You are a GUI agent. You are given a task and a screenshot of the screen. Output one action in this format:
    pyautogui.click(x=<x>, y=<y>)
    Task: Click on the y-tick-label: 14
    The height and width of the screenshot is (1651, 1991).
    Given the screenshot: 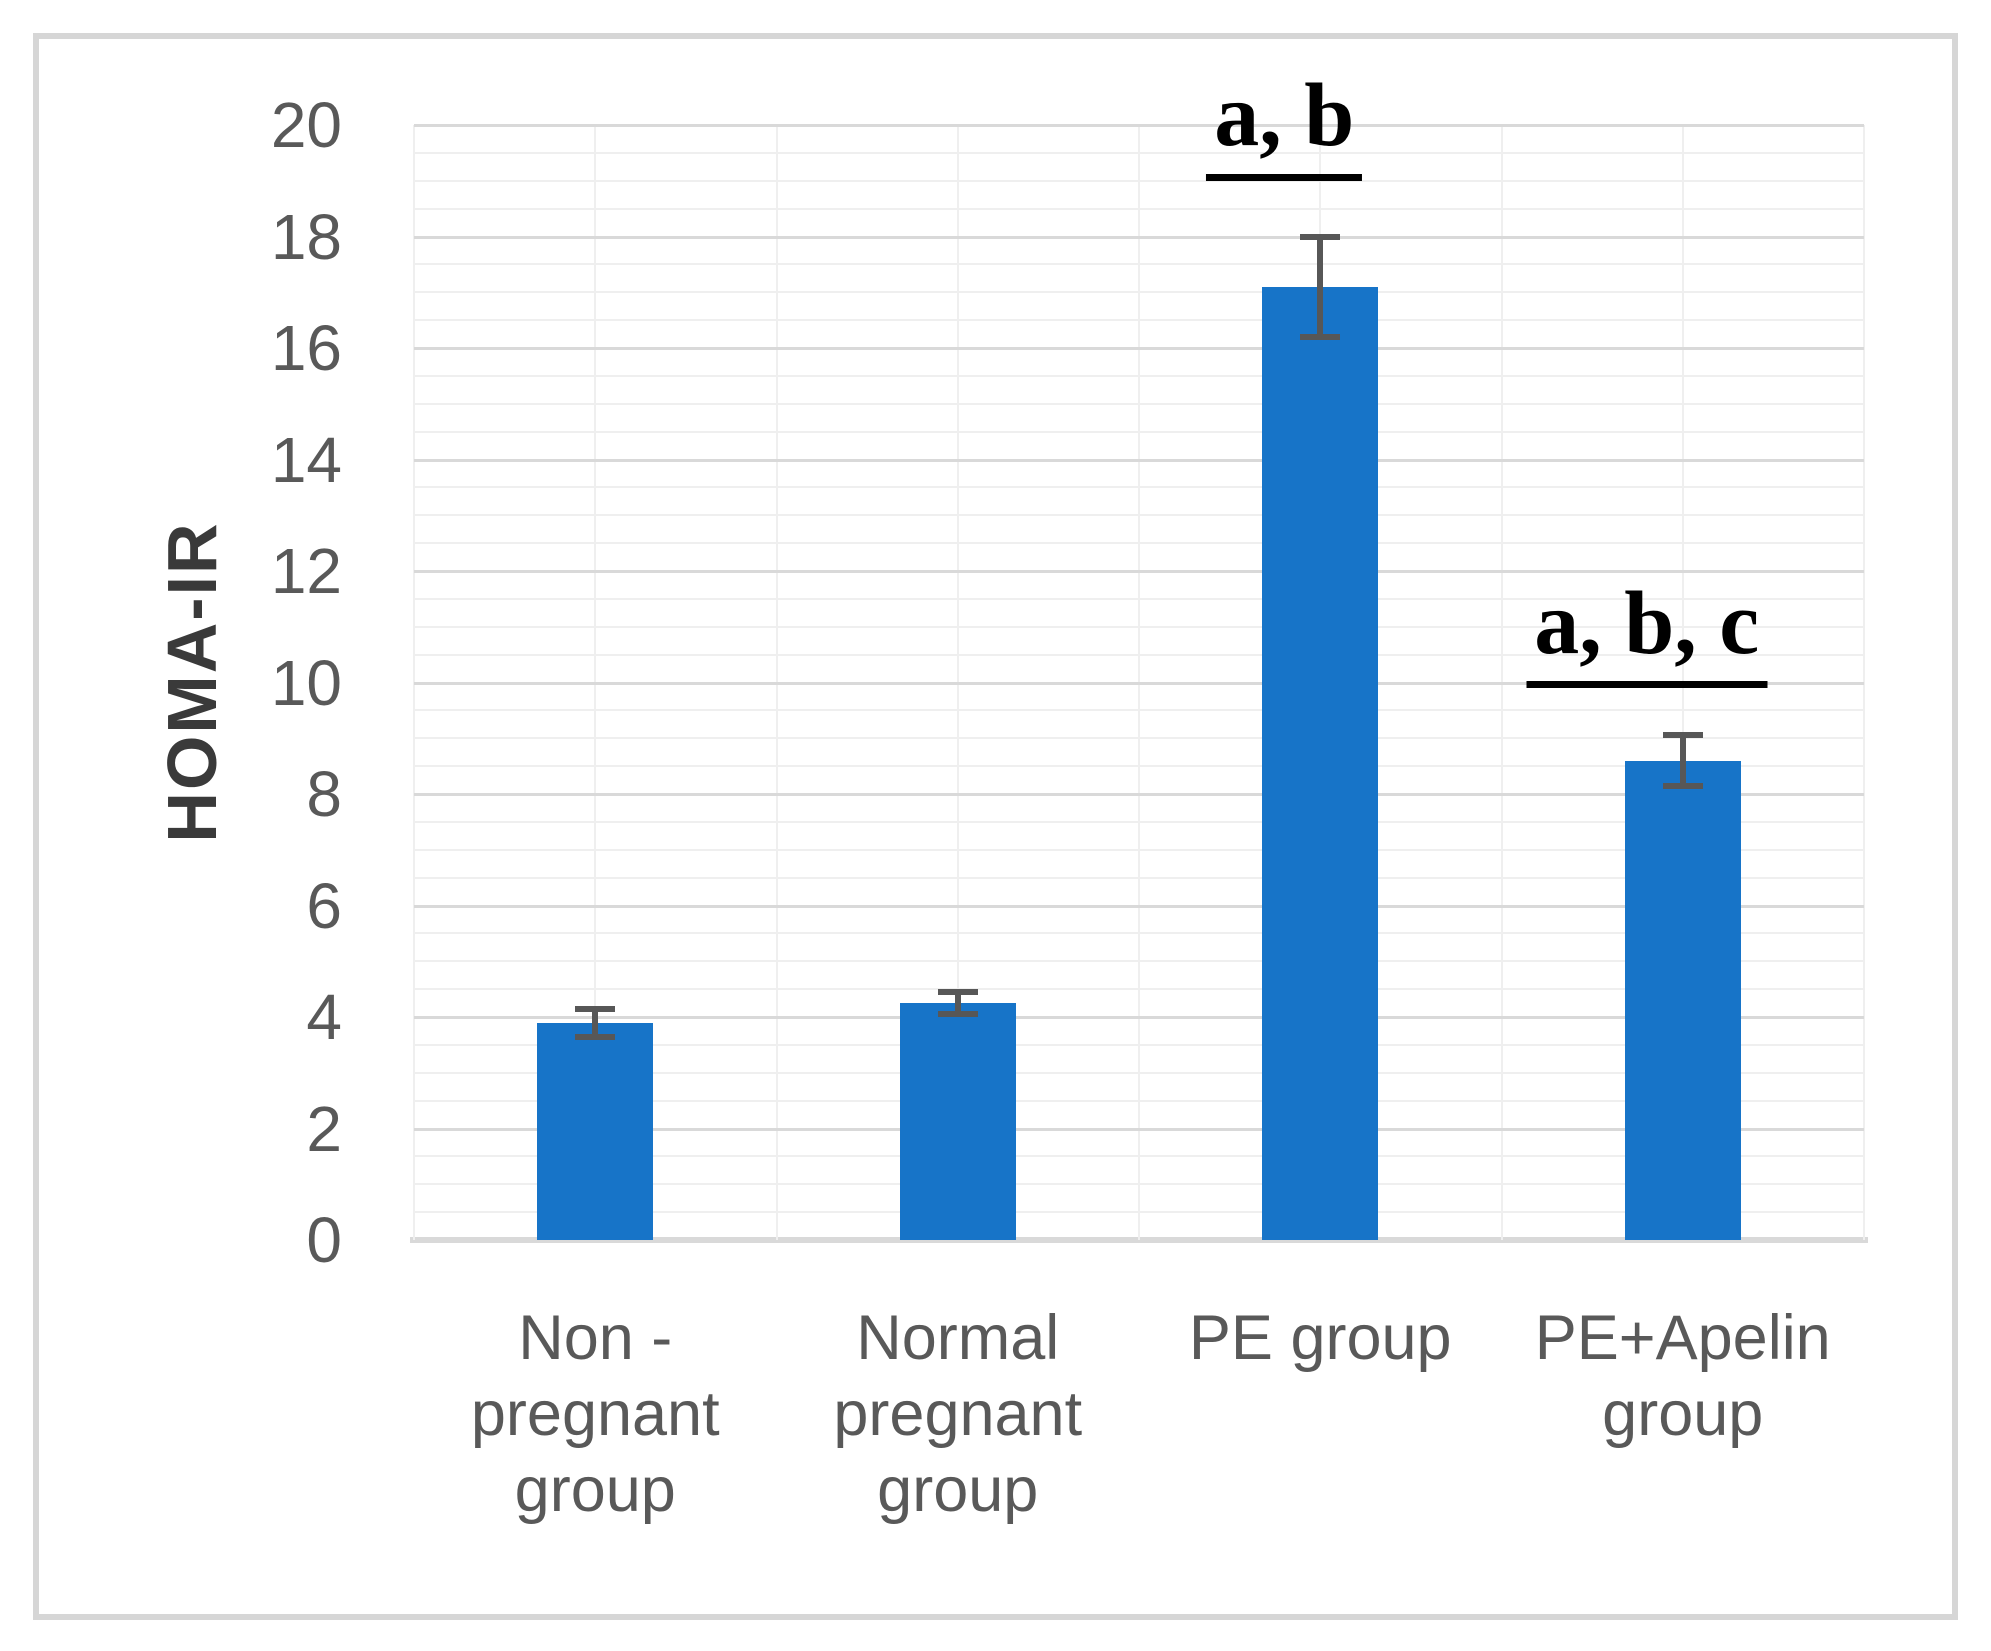 What is the action you would take?
    pyautogui.click(x=306, y=459)
    